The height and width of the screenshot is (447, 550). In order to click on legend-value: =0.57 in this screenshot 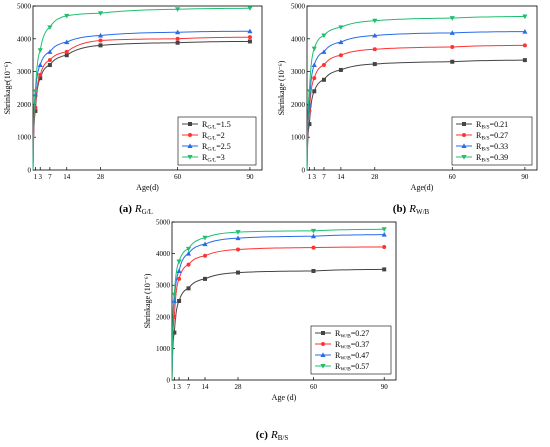, I will do `click(360, 366)`.